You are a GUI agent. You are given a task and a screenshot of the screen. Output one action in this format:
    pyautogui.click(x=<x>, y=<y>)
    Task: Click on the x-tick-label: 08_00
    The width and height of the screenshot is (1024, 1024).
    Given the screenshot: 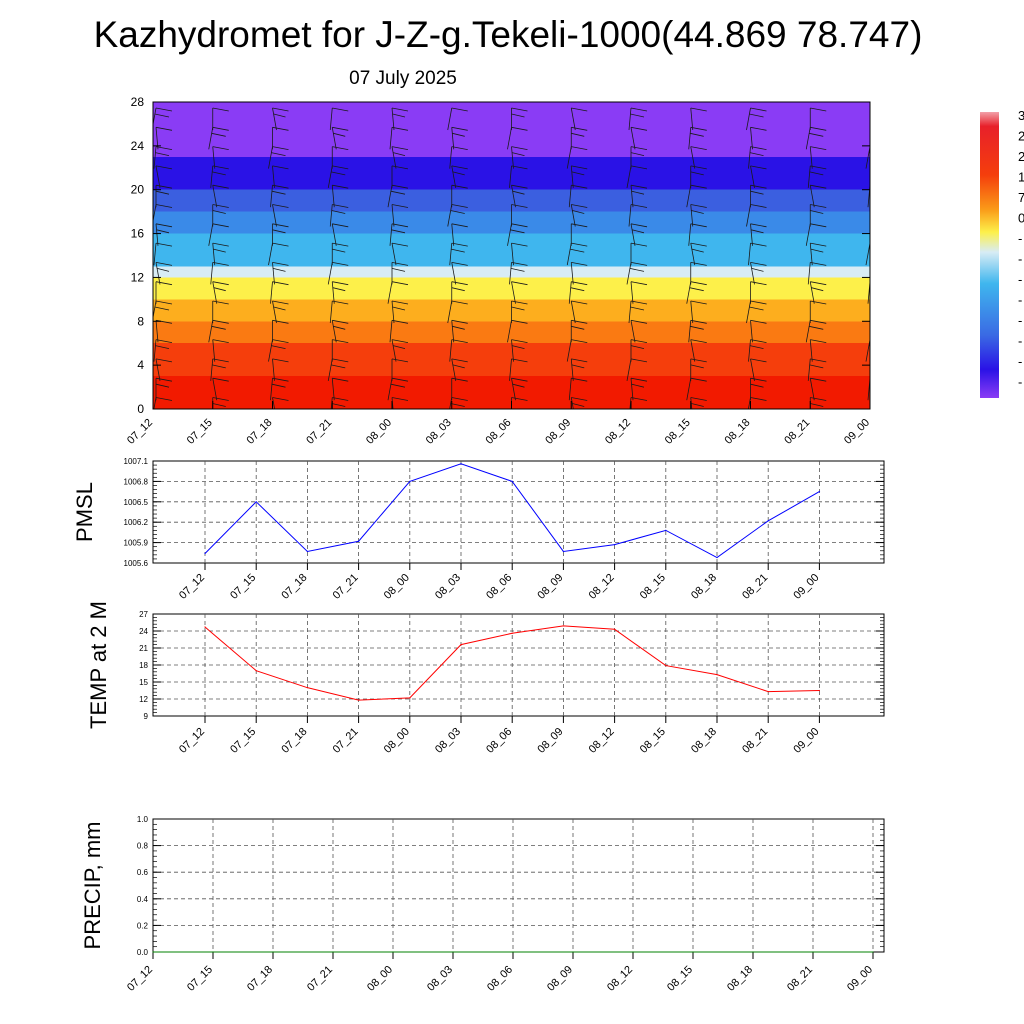 What is the action you would take?
    pyautogui.click(x=379, y=432)
    